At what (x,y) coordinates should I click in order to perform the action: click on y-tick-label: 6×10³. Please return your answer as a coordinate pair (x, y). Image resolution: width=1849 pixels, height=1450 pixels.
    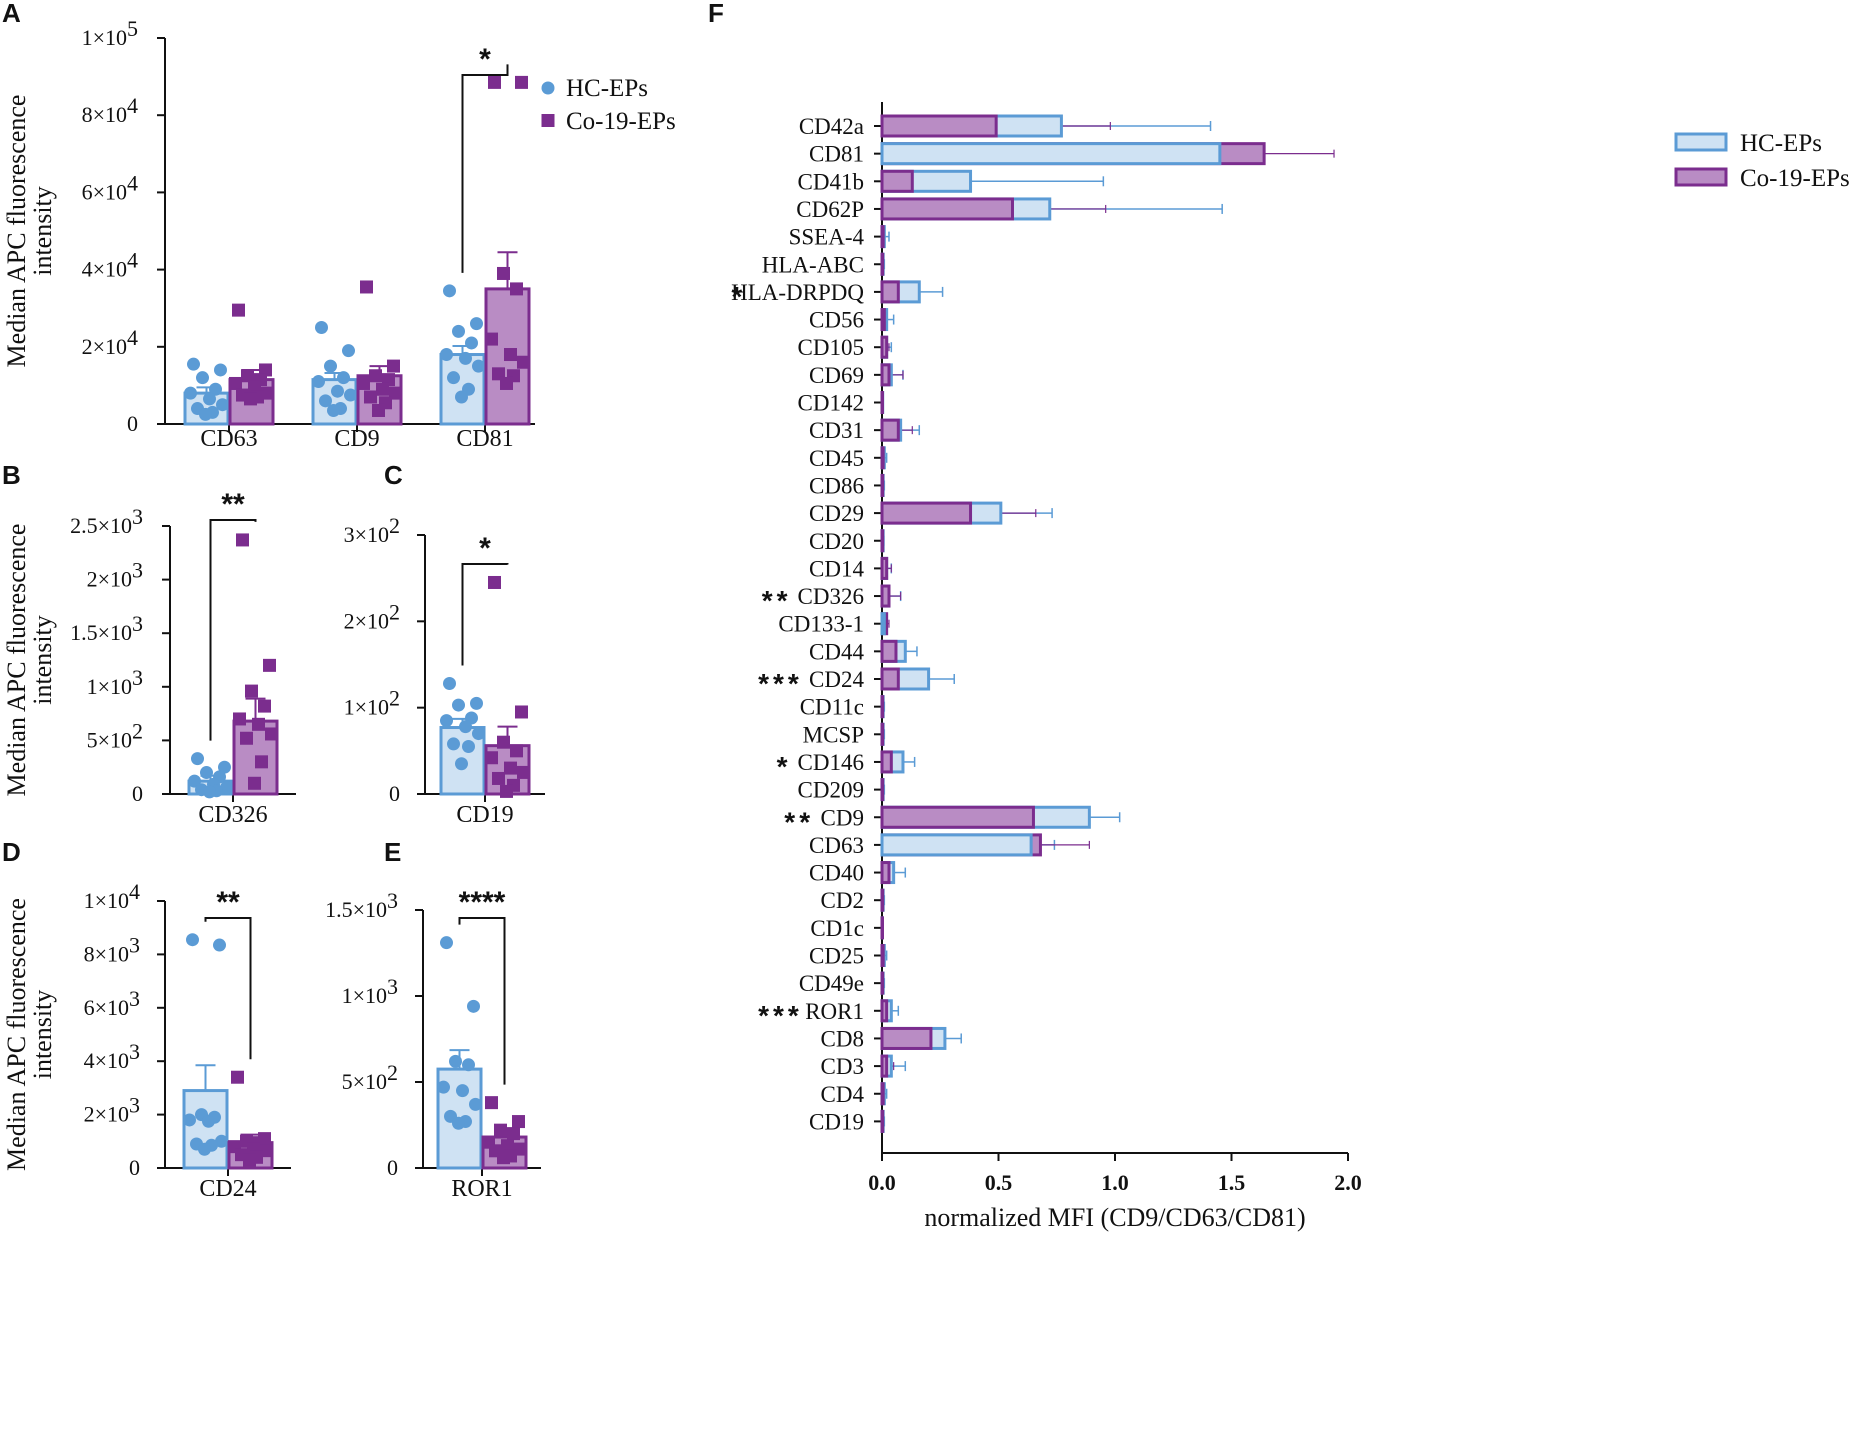
    Looking at the image, I should click on (112, 1003).